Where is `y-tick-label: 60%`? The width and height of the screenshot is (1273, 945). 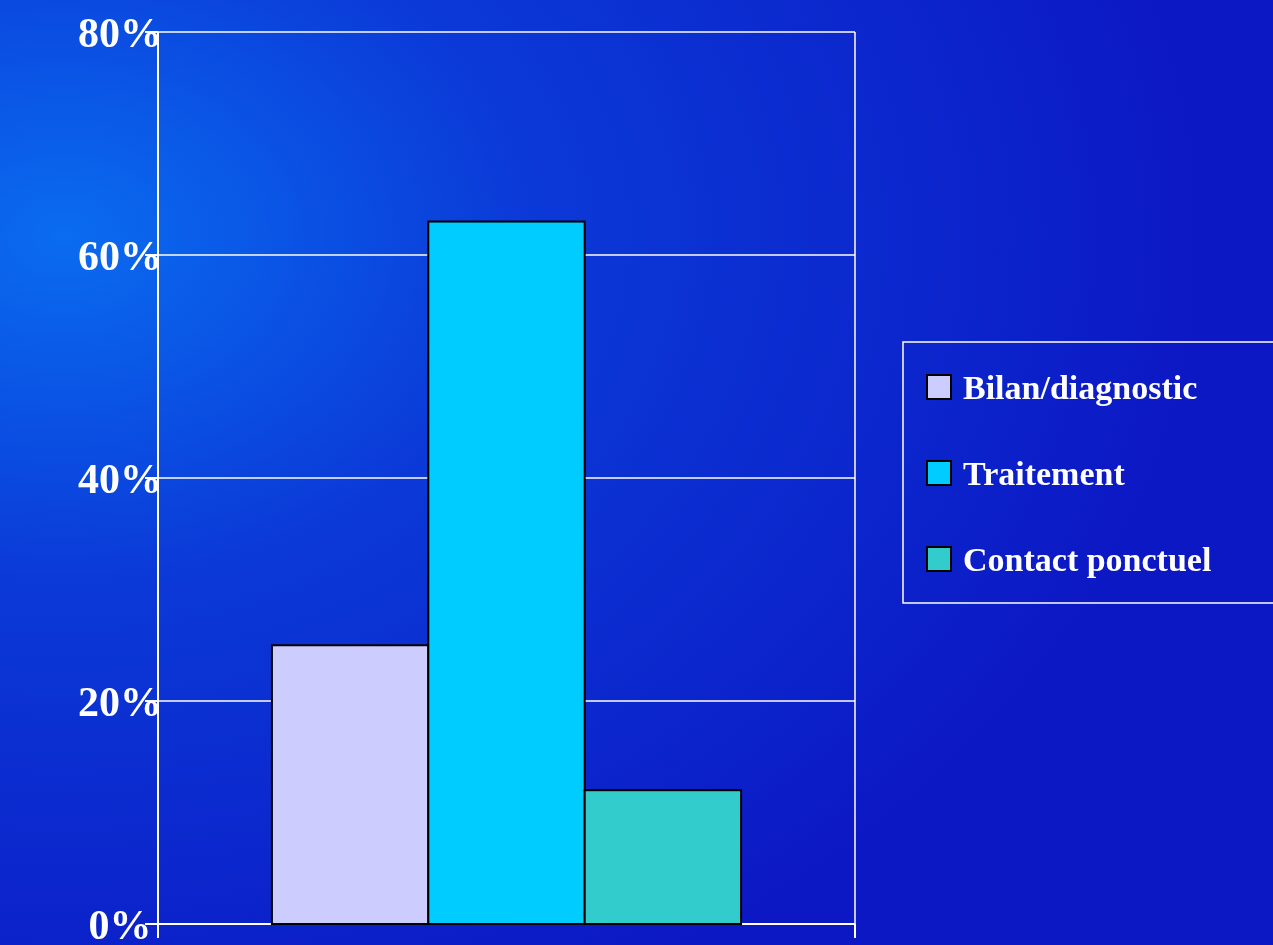
y-tick-label: 60% is located at coordinates (120, 255).